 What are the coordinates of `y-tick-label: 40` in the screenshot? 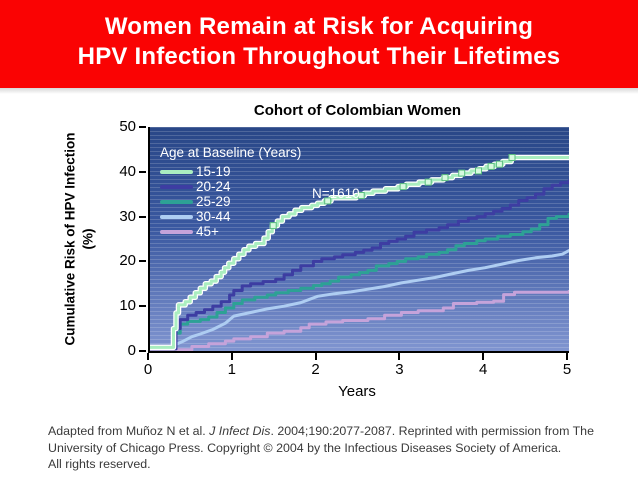 It's located at (127, 171).